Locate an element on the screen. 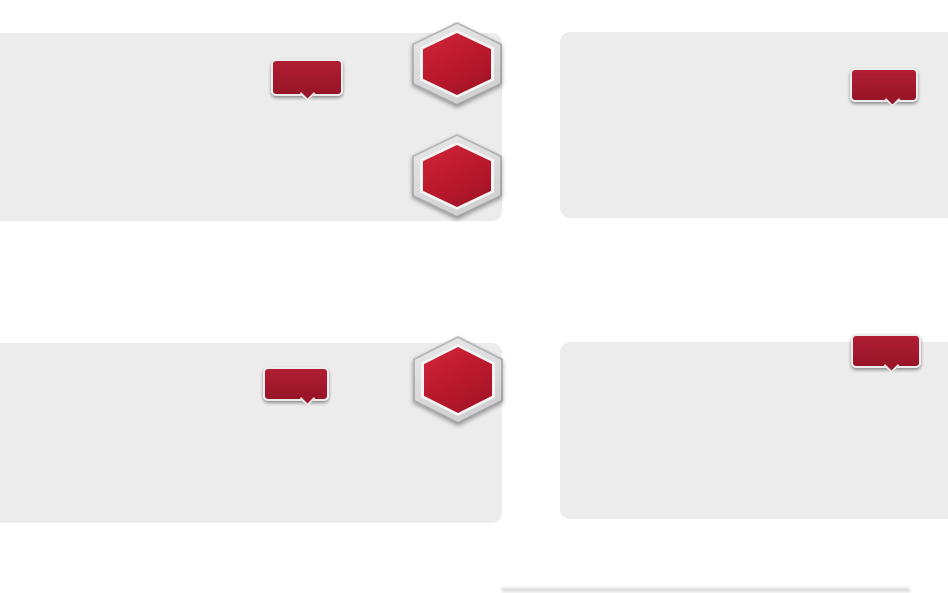 The image size is (948, 593). current-value-badge-eur is located at coordinates (886, 354).